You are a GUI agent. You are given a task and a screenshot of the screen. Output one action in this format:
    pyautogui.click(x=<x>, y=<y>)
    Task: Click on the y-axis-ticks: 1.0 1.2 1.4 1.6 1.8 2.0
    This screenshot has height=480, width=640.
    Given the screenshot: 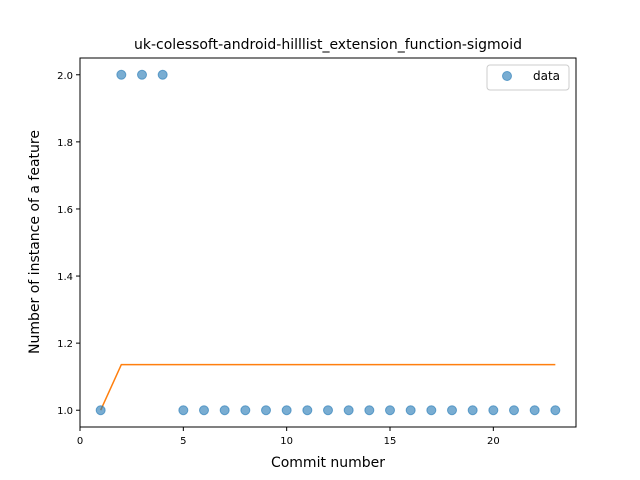 What is the action you would take?
    pyautogui.click(x=68, y=244)
    